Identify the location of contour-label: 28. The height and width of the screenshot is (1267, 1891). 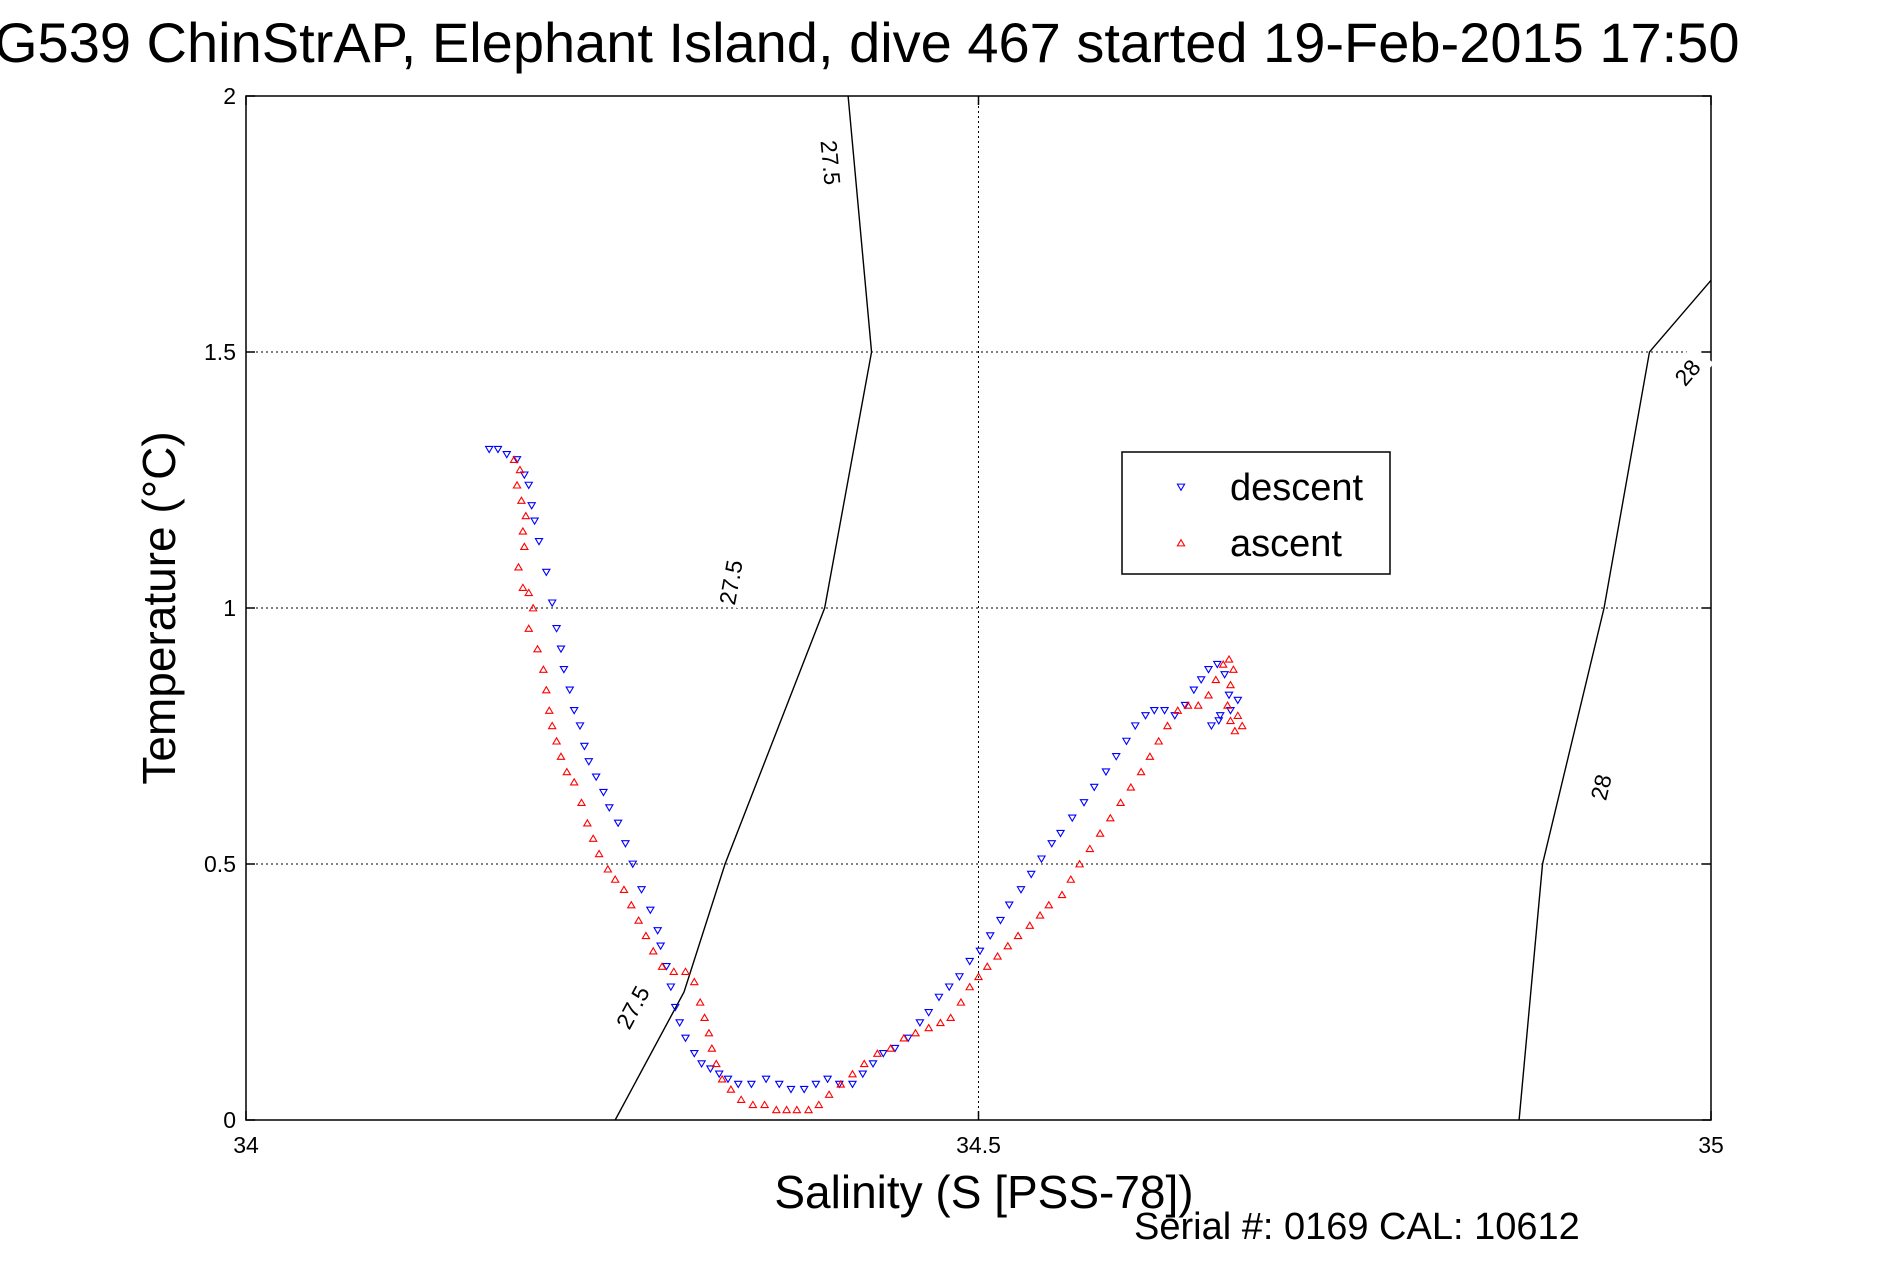
(1600, 787).